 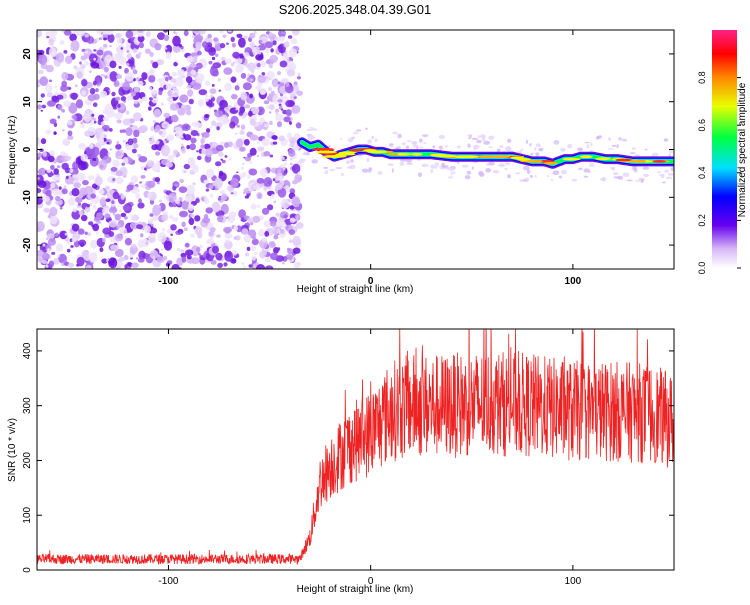 I want to click on heatmap-y-tick-label: -10, so click(x=27, y=197).